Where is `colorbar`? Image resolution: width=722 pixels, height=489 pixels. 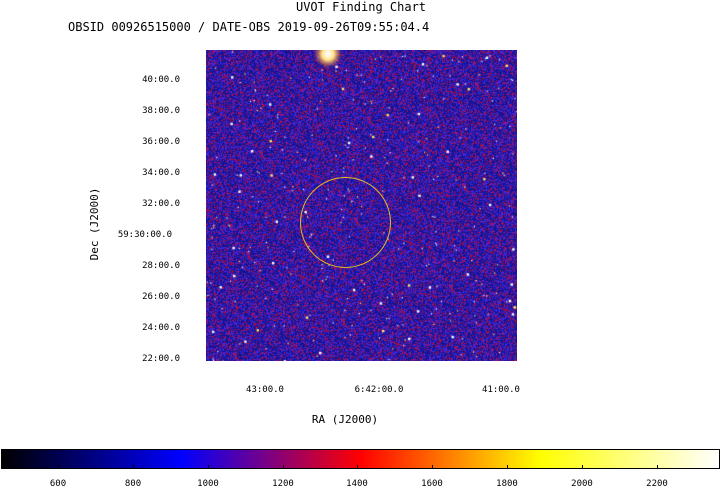 colorbar is located at coordinates (360, 459).